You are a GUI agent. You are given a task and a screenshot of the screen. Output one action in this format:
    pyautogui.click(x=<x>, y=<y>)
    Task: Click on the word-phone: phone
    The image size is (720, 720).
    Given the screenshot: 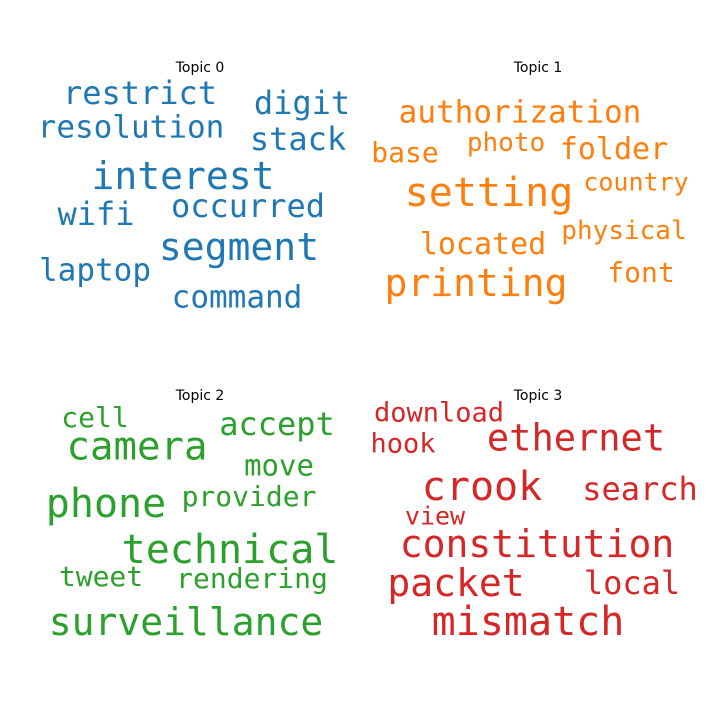 What is the action you would take?
    pyautogui.click(x=106, y=504)
    